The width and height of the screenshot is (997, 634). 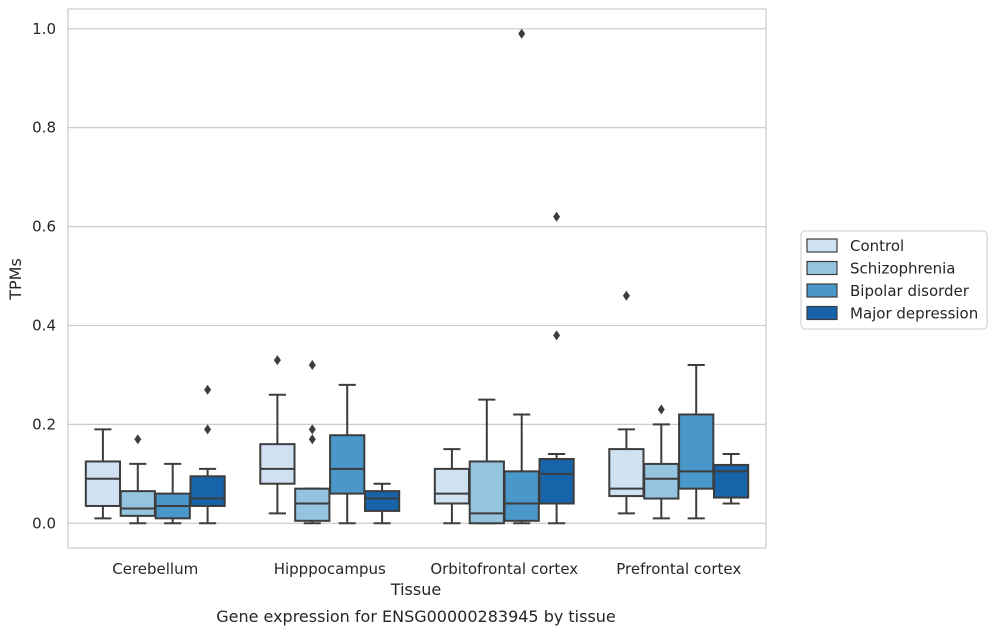 I want to click on y-tick-label: 0.4, so click(x=44, y=325).